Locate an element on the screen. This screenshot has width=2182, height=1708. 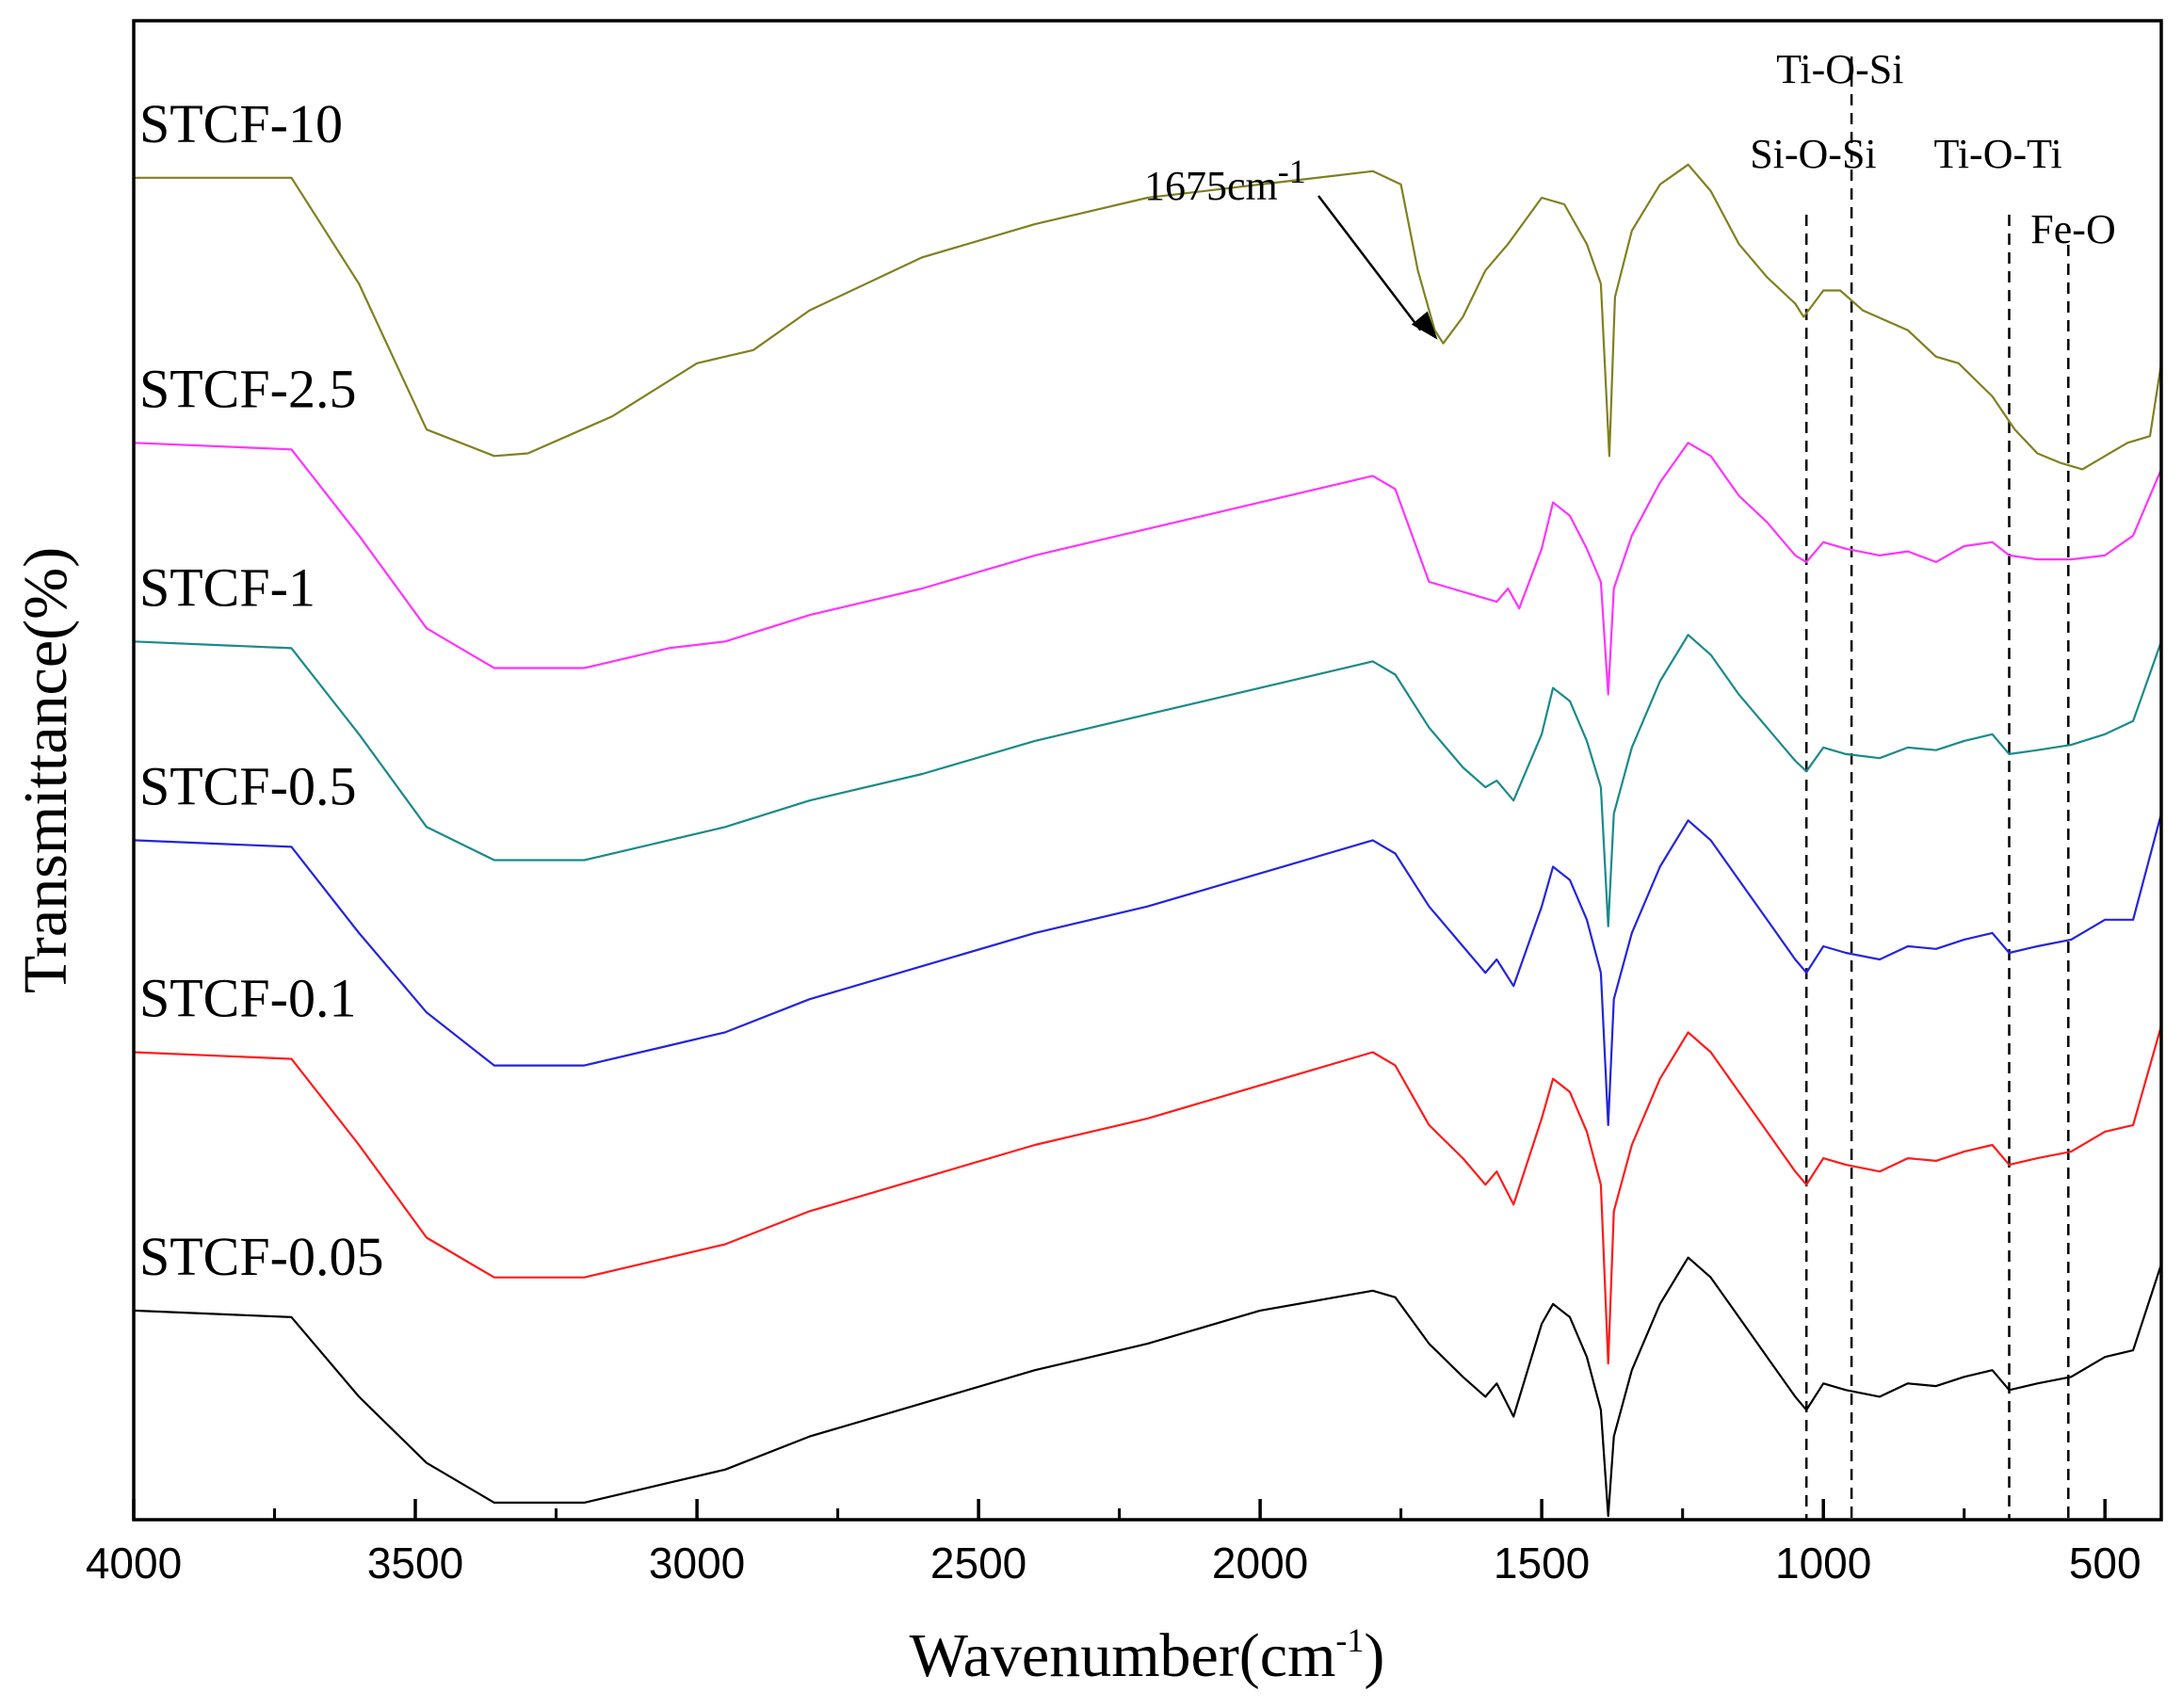
marker-labels: Si-O-Si Ti-O-Si Ti-O-Ti Fe-O is located at coordinates (1933, 149).